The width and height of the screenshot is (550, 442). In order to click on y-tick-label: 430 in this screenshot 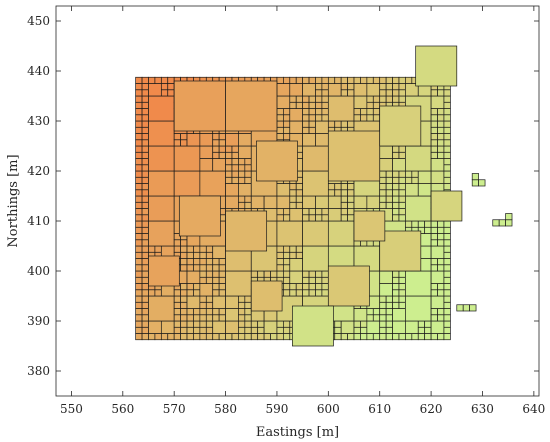, I will do `click(38, 121)`.